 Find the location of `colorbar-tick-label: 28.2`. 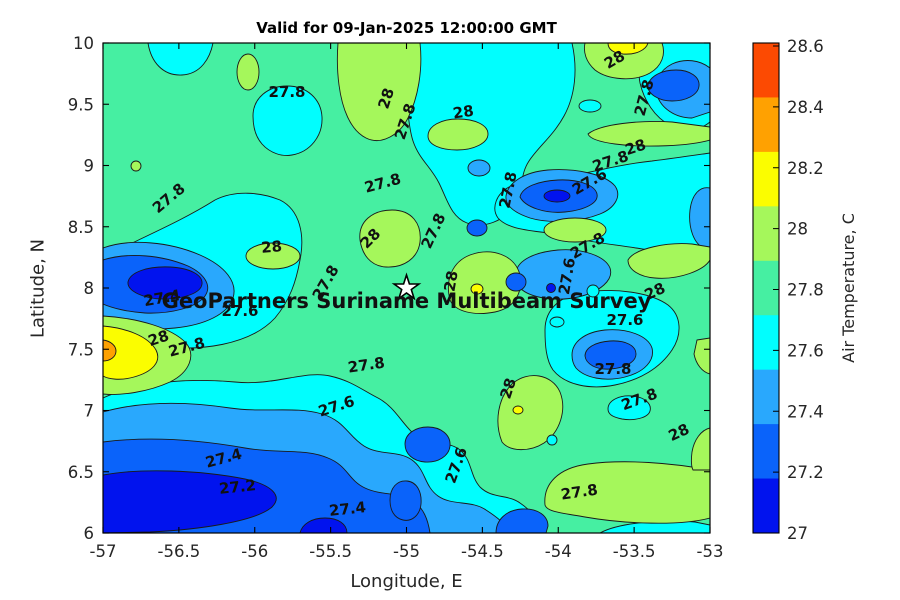

colorbar-tick-label: 28.2 is located at coordinates (805, 168).